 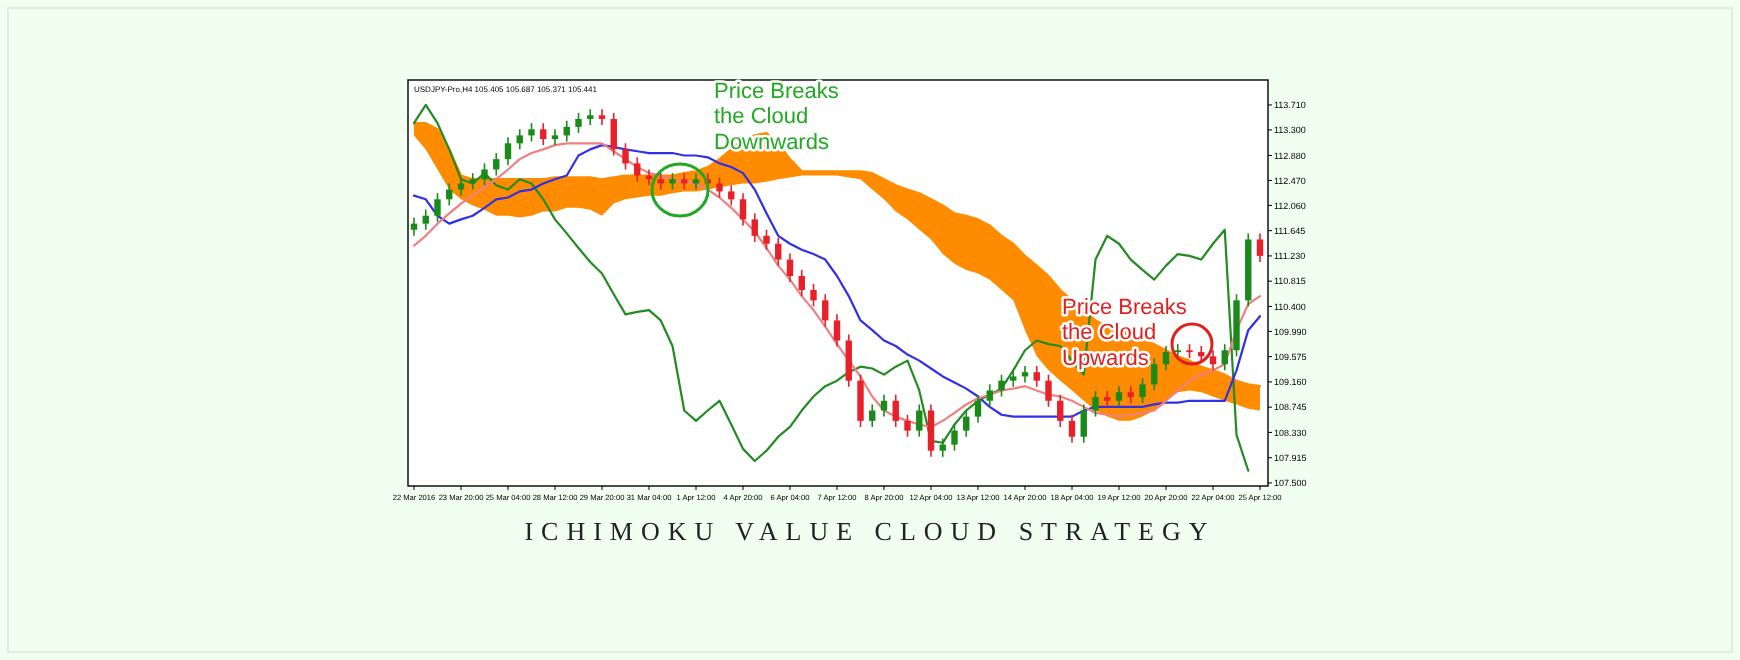 I want to click on text: ICHIMOKU VALUE CLOUD STRATEGY, so click(x=870, y=531).